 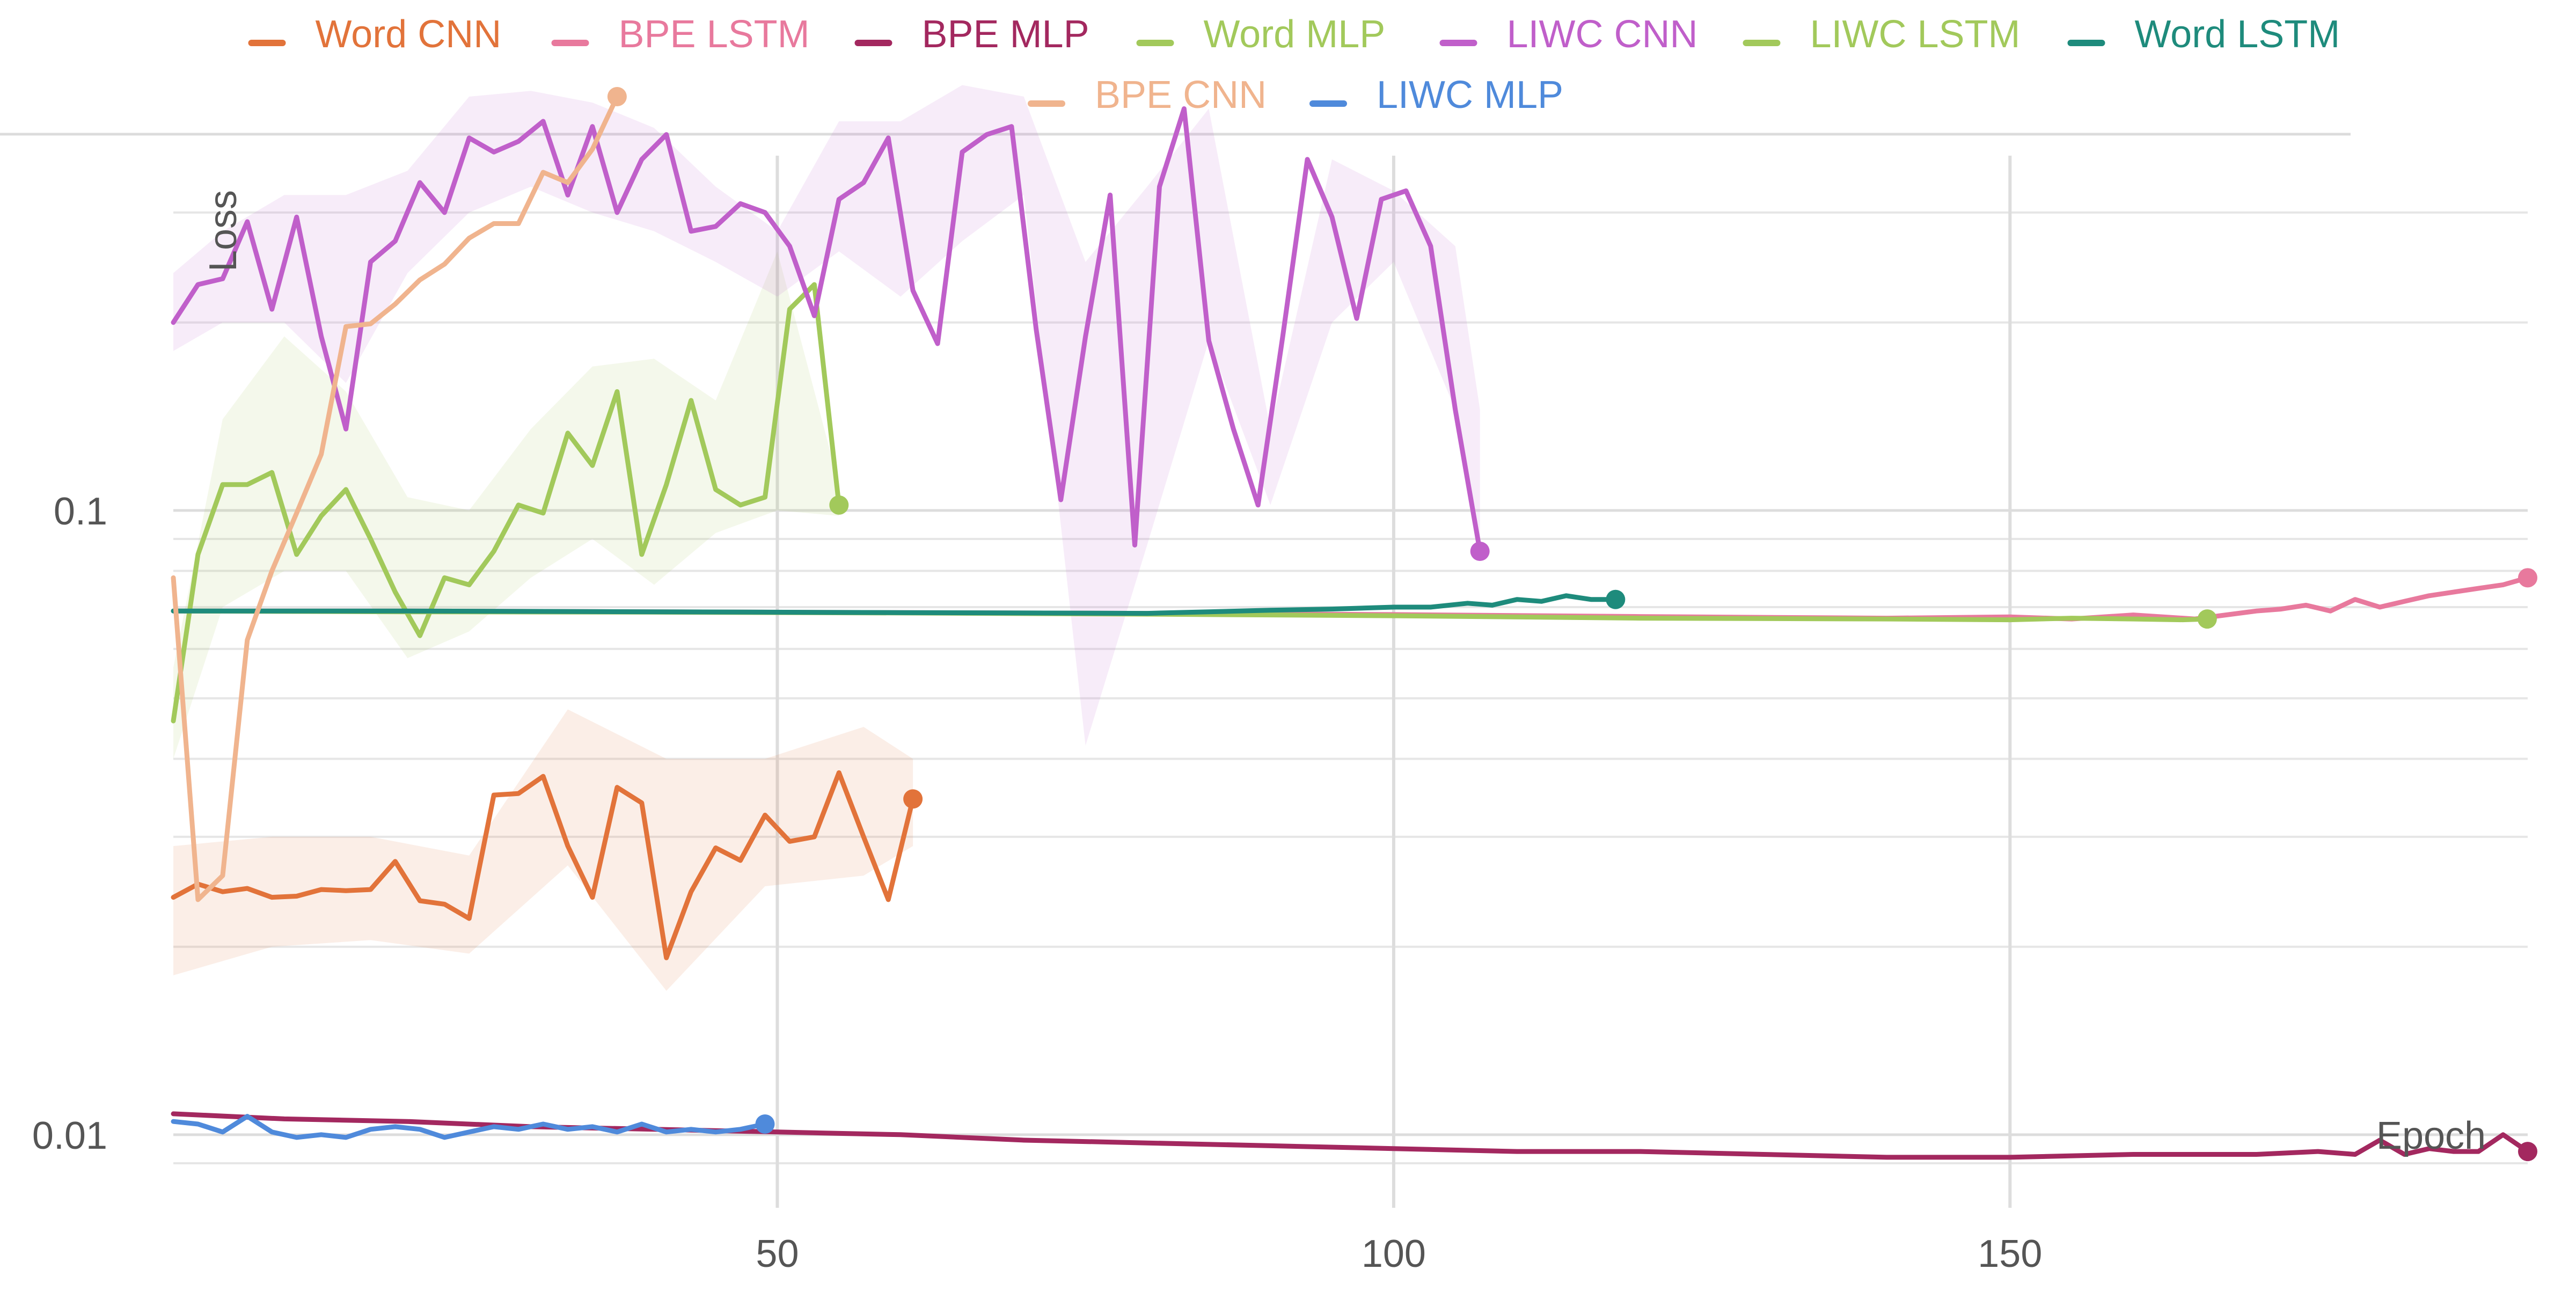 What do you see at coordinates (409, 34) in the screenshot?
I see `legend-label: Word CNN` at bounding box center [409, 34].